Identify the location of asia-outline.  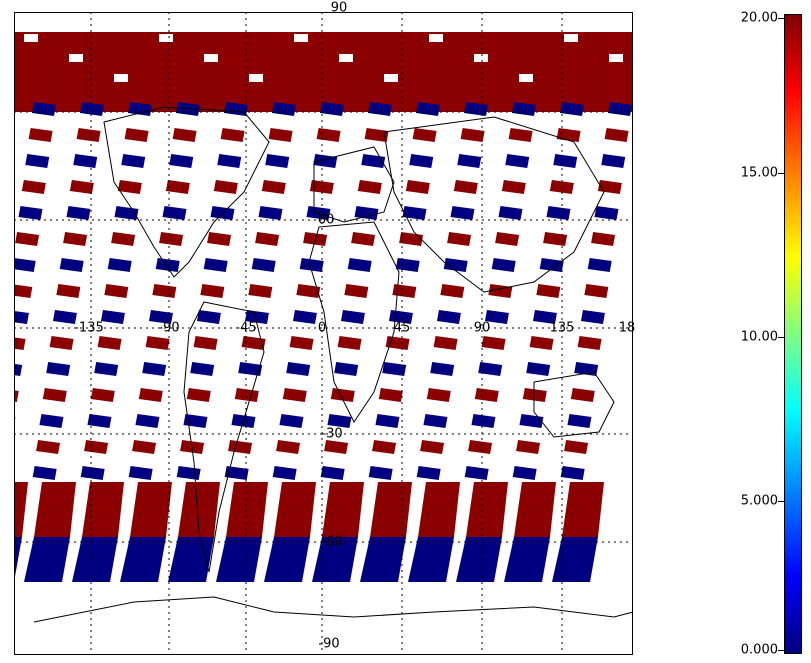
(494, 204).